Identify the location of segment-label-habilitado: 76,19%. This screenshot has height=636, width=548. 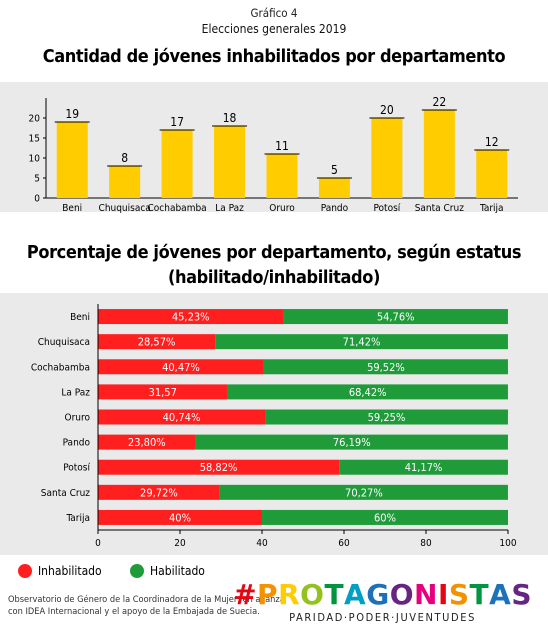
(352, 442).